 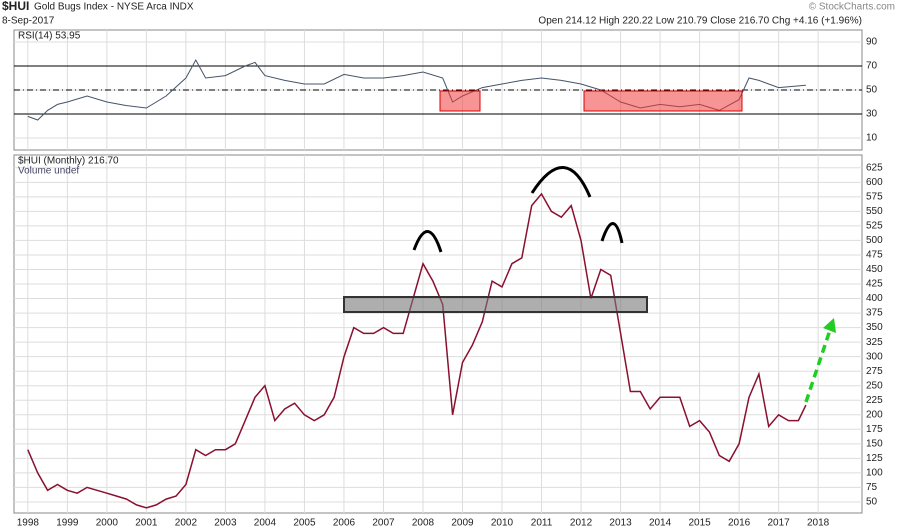 I want to click on y-tick-label: 600, so click(x=874, y=182).